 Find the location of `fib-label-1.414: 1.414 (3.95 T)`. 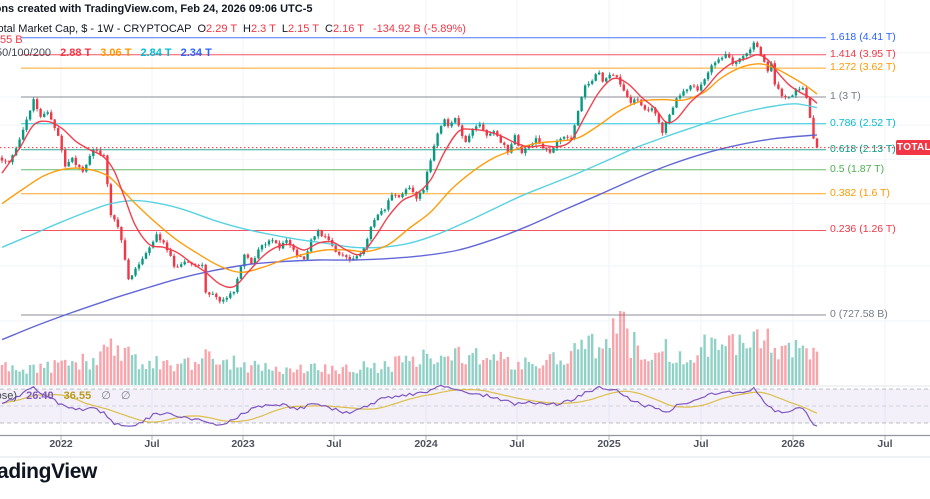

fib-label-1.414: 1.414 (3.95 T) is located at coordinates (863, 53).